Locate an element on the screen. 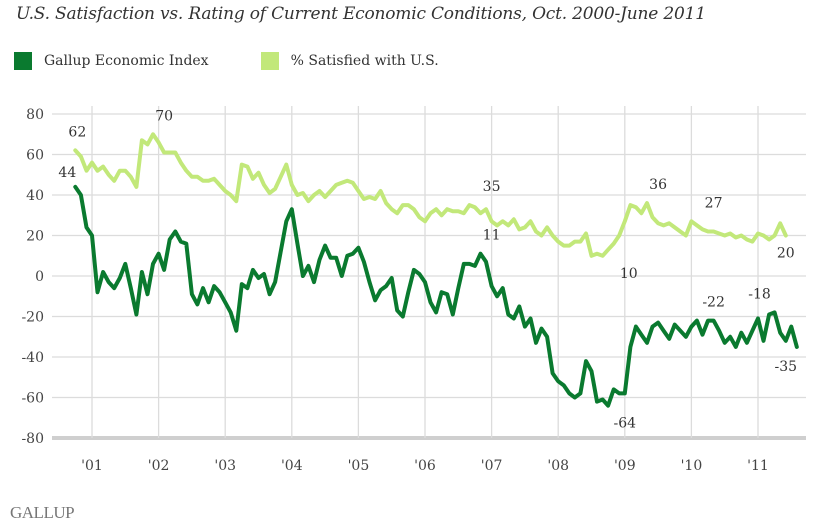 The width and height of the screenshot is (813, 532). x-axis-ticks: '01 '02 '03 '04 '05 '06 '07 '08 '09 '10 '11 is located at coordinates (425, 466).